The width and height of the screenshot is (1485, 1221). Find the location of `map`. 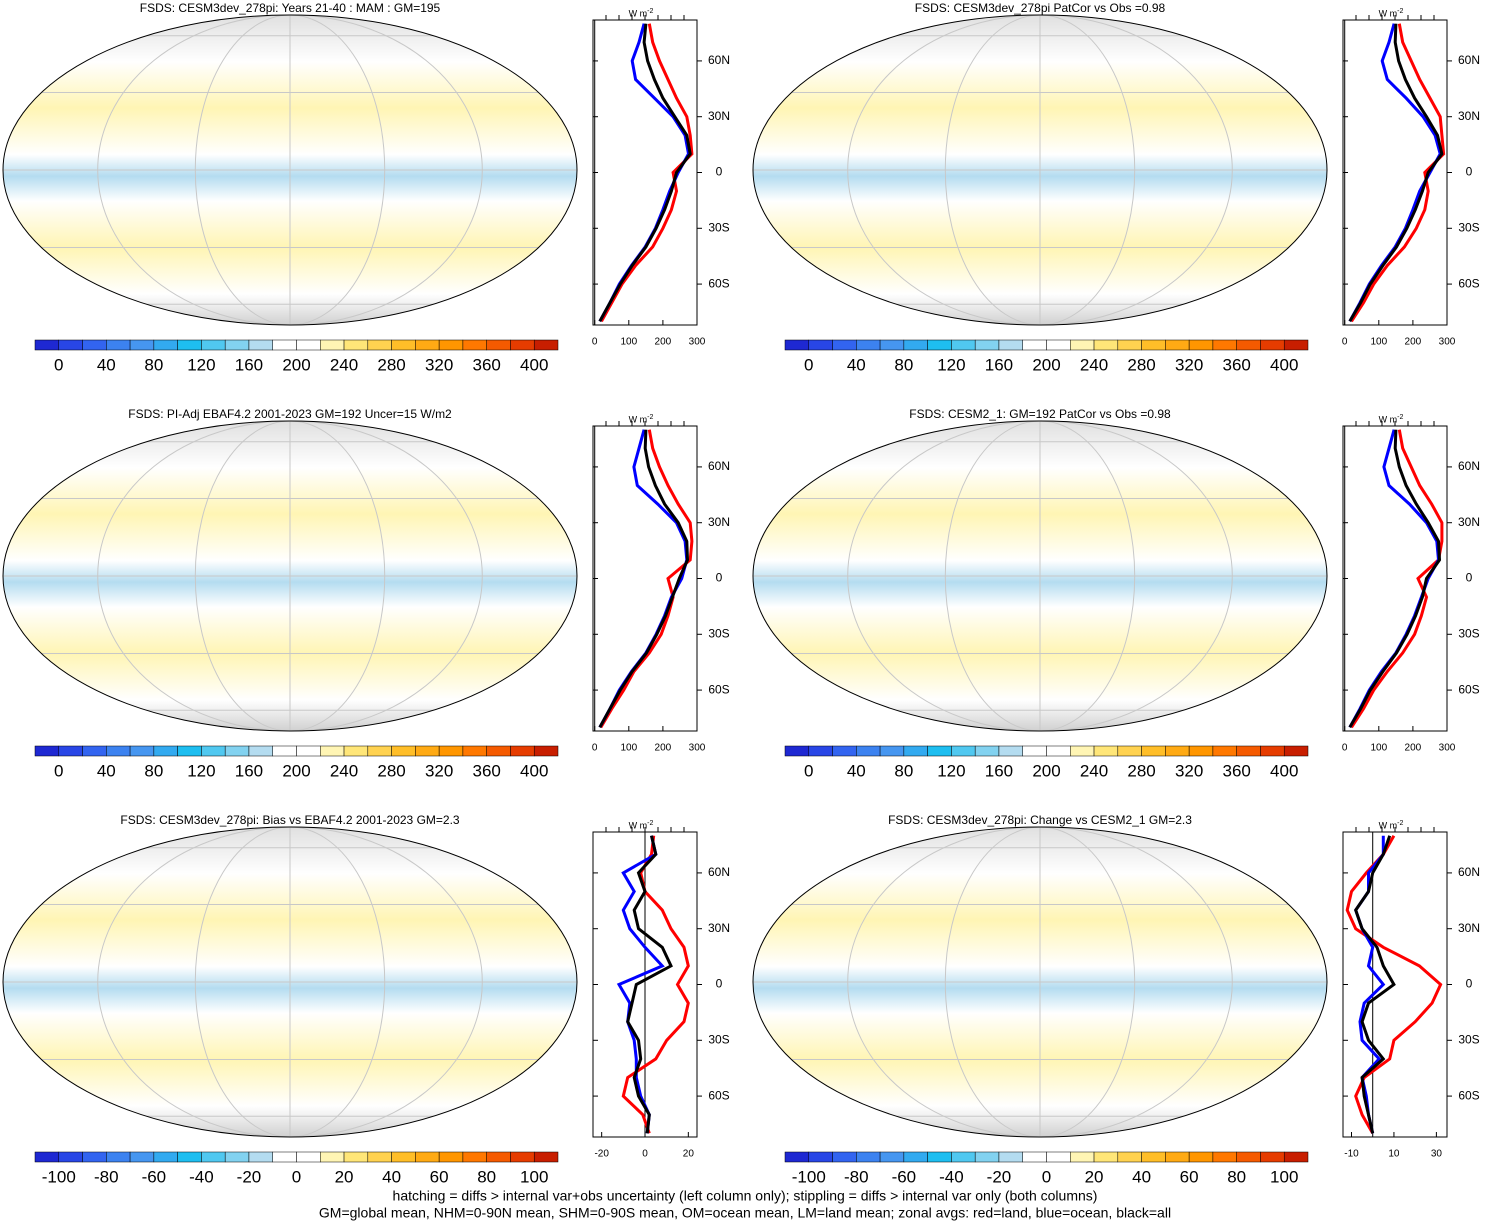

map is located at coordinates (1040, 170).